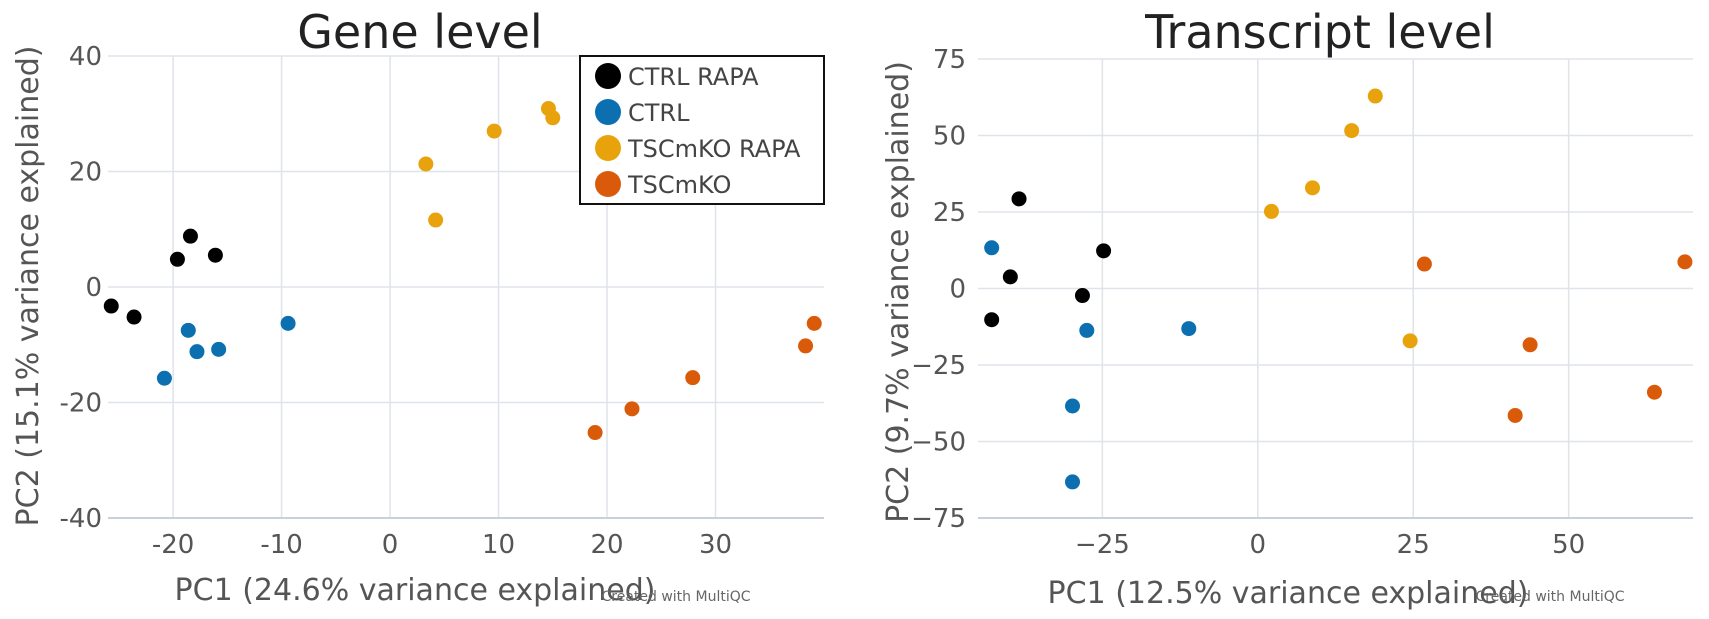 Image resolution: width=1709 pixels, height=619 pixels. I want to click on transcript-level-y-tick-label: −25, so click(938, 366).